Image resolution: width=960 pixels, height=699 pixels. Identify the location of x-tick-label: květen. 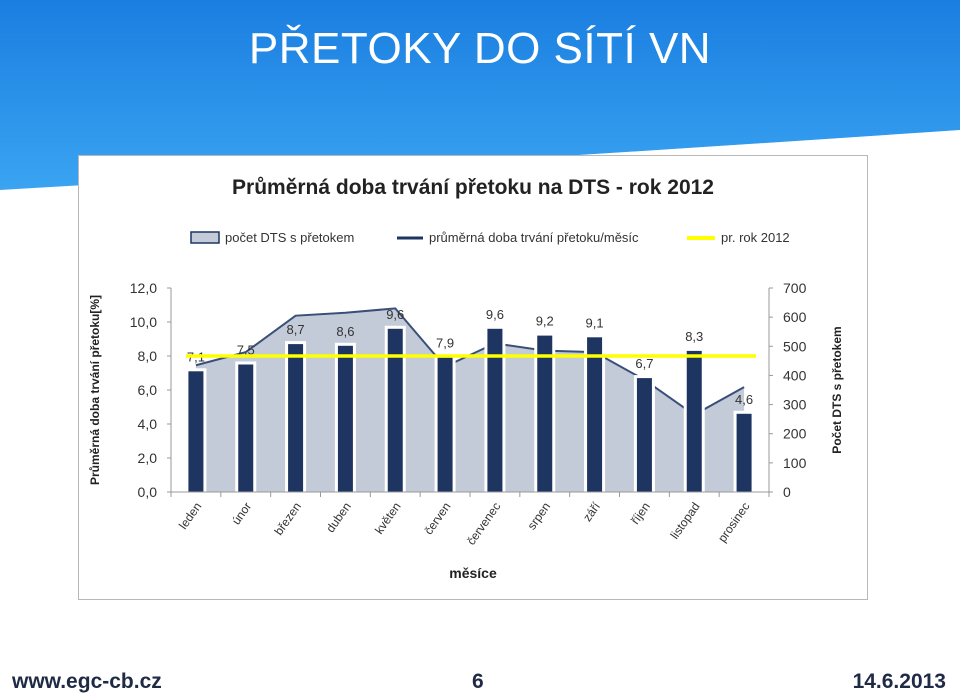
(388, 518).